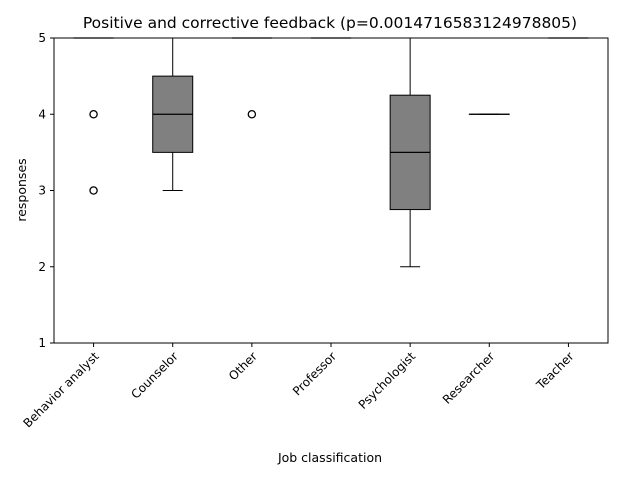 The image size is (640, 480). I want to click on y-tick-label: 1, so click(42, 343).